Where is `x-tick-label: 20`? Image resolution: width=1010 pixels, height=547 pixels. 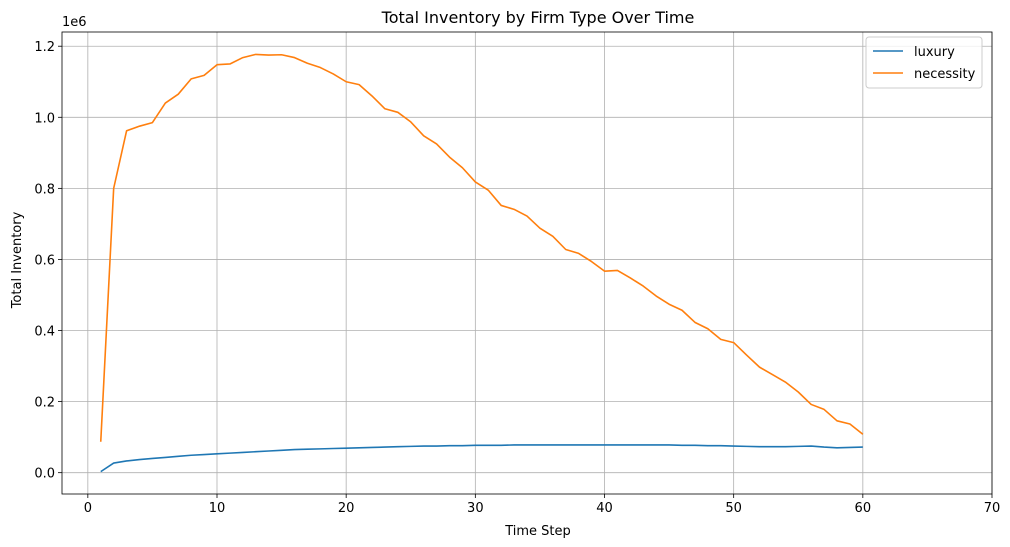 x-tick-label: 20 is located at coordinates (346, 508).